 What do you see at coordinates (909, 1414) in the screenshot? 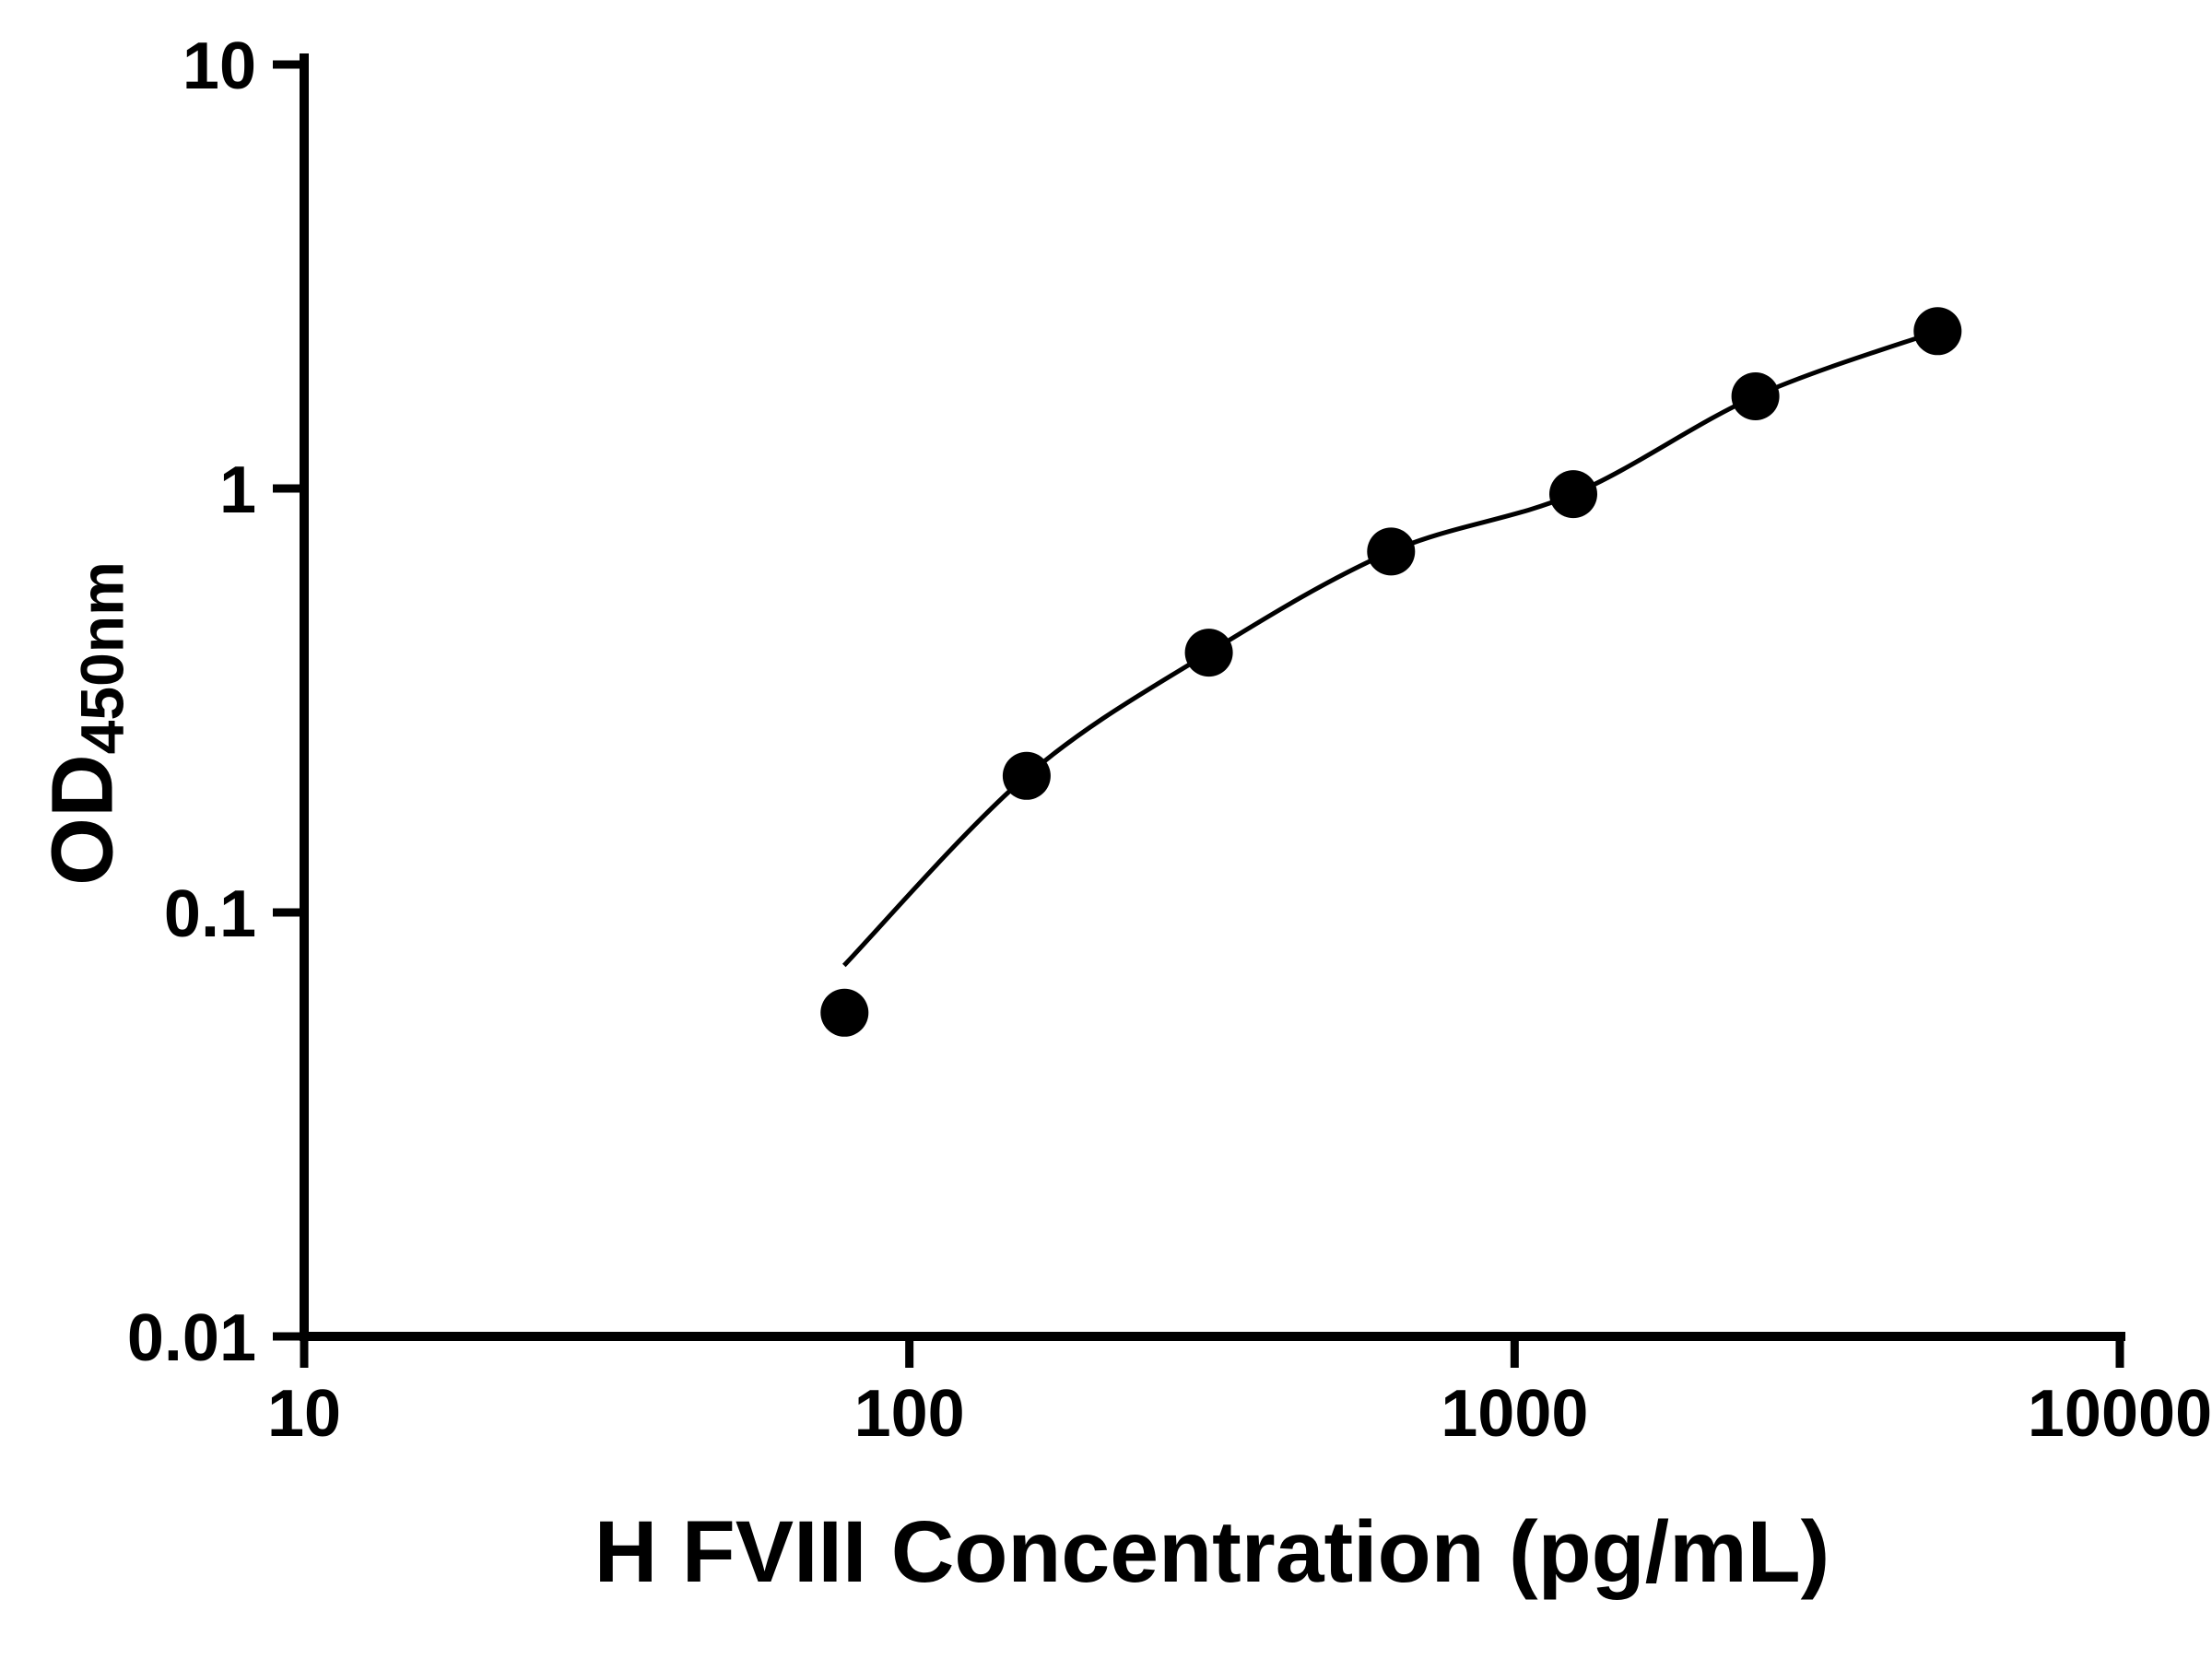
I see `x-tick-label: 100` at bounding box center [909, 1414].